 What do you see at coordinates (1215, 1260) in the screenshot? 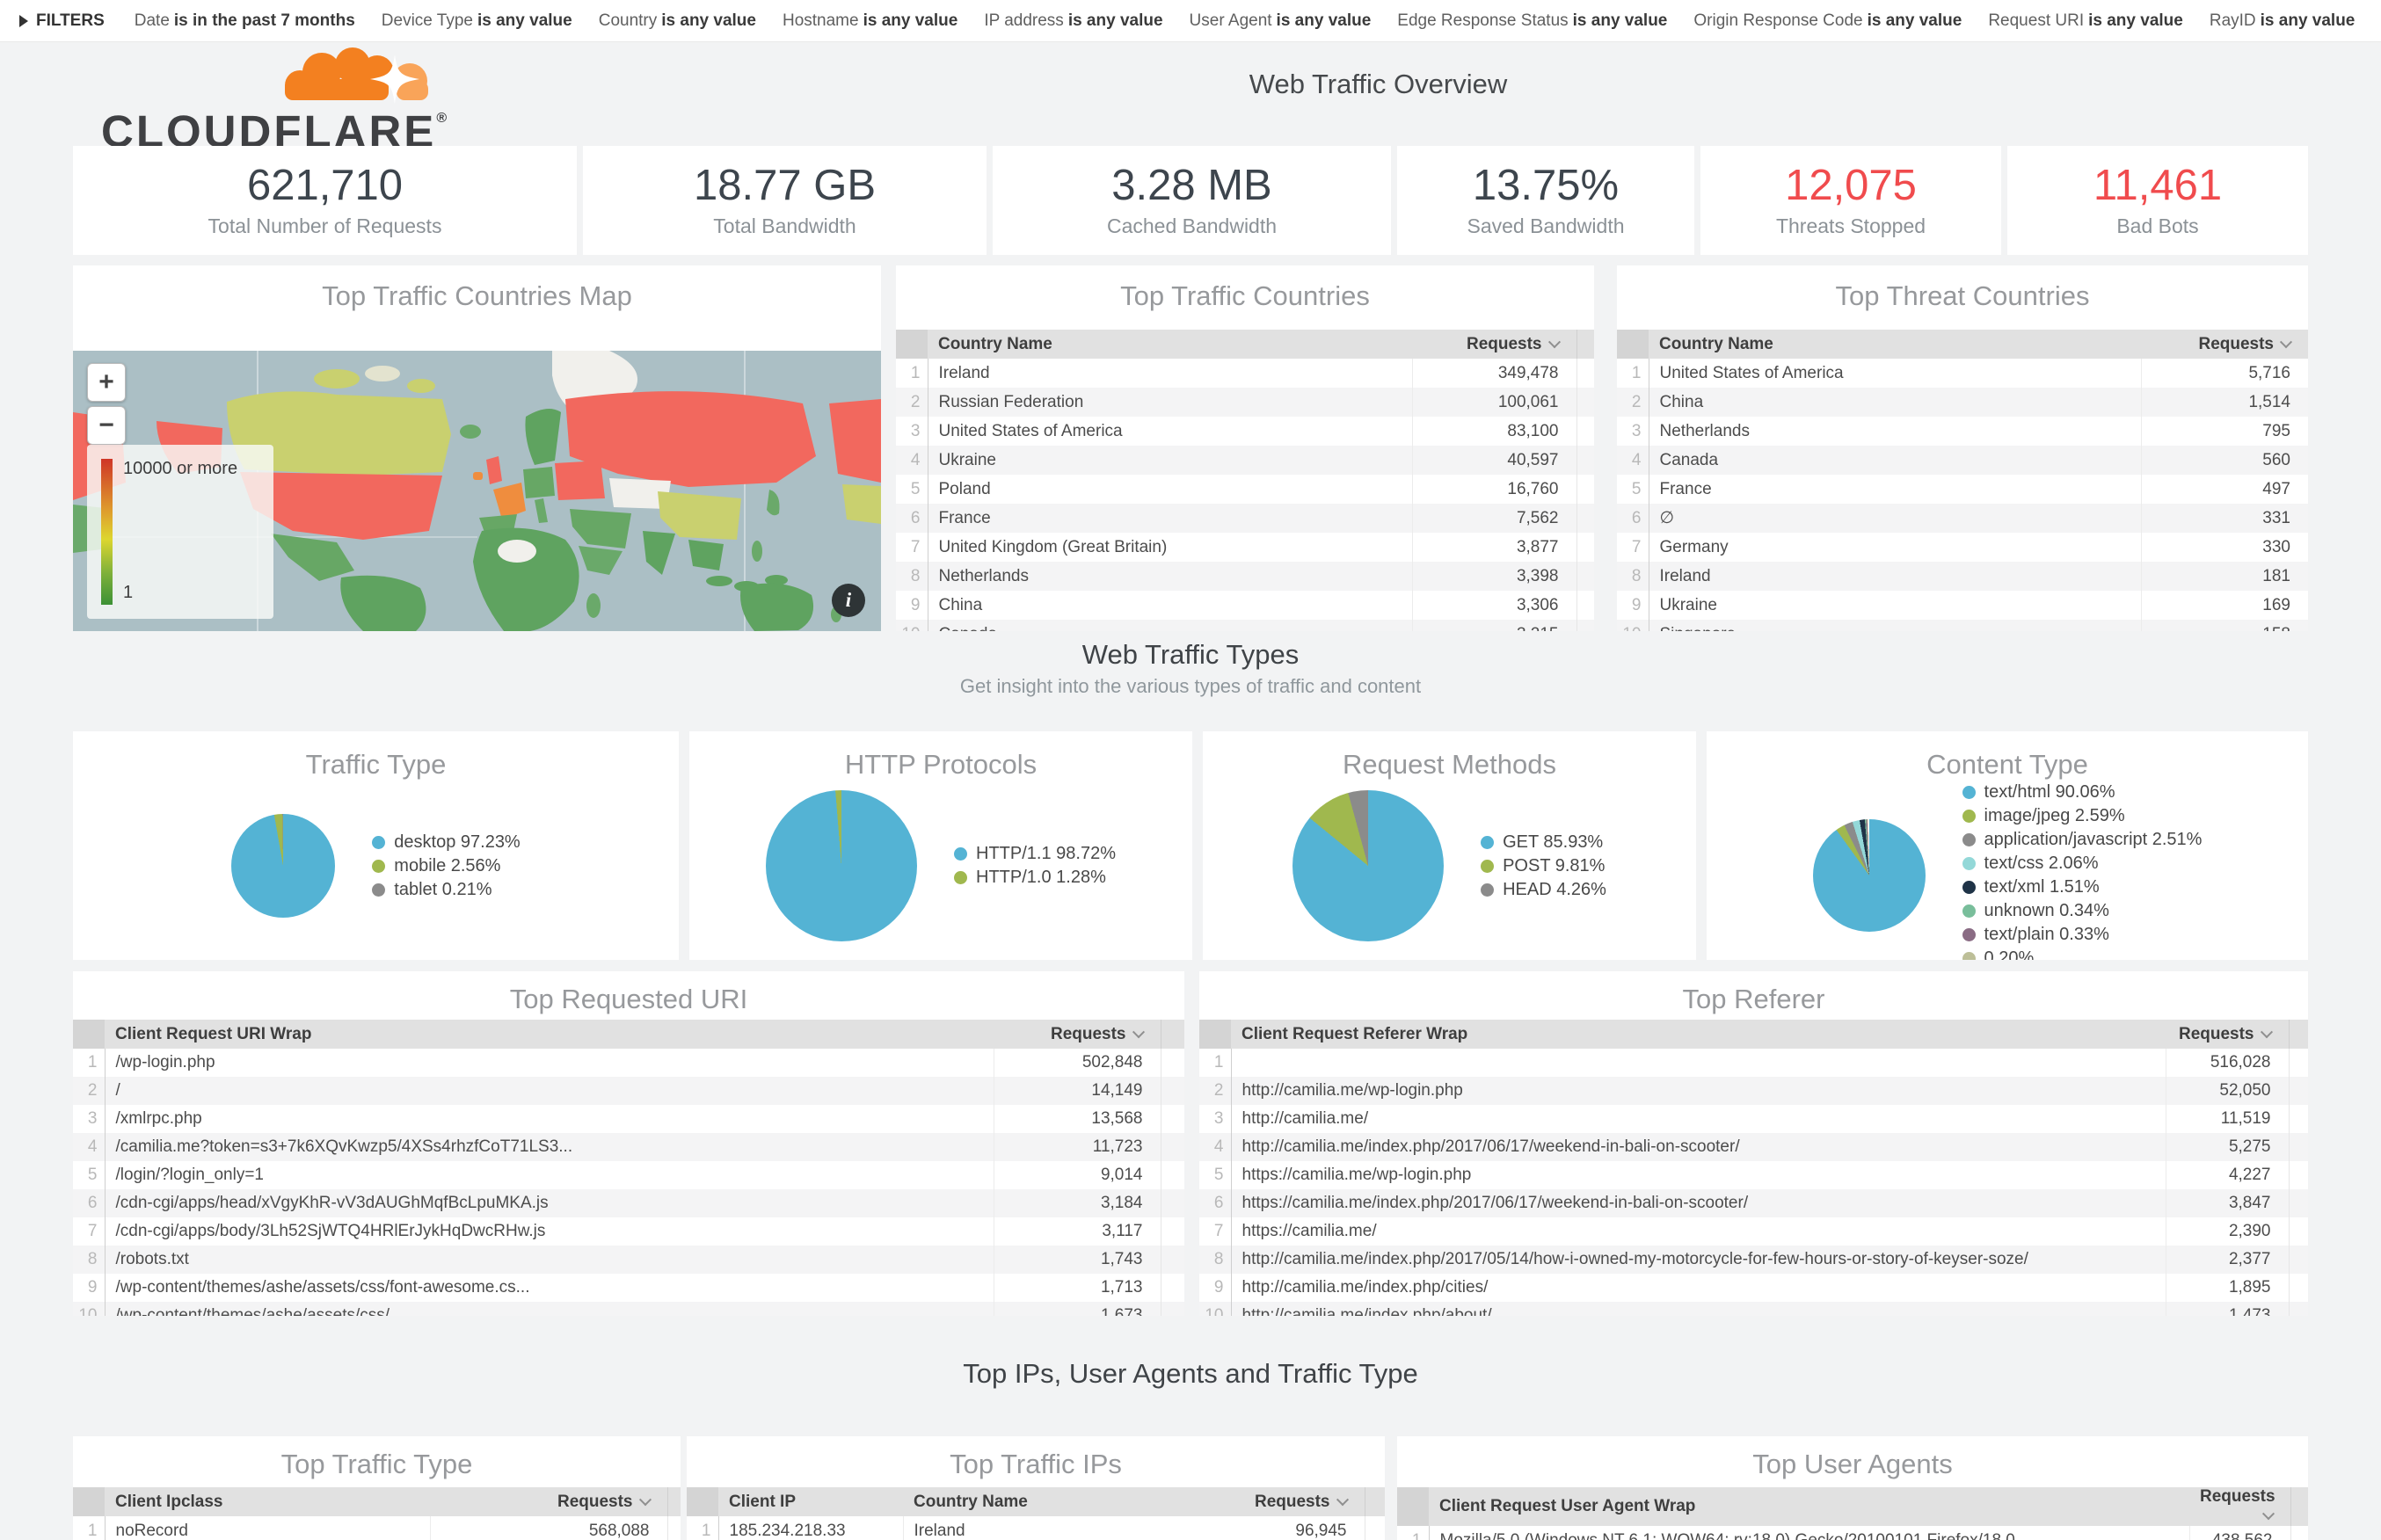
I see `row-rank: 8` at bounding box center [1215, 1260].